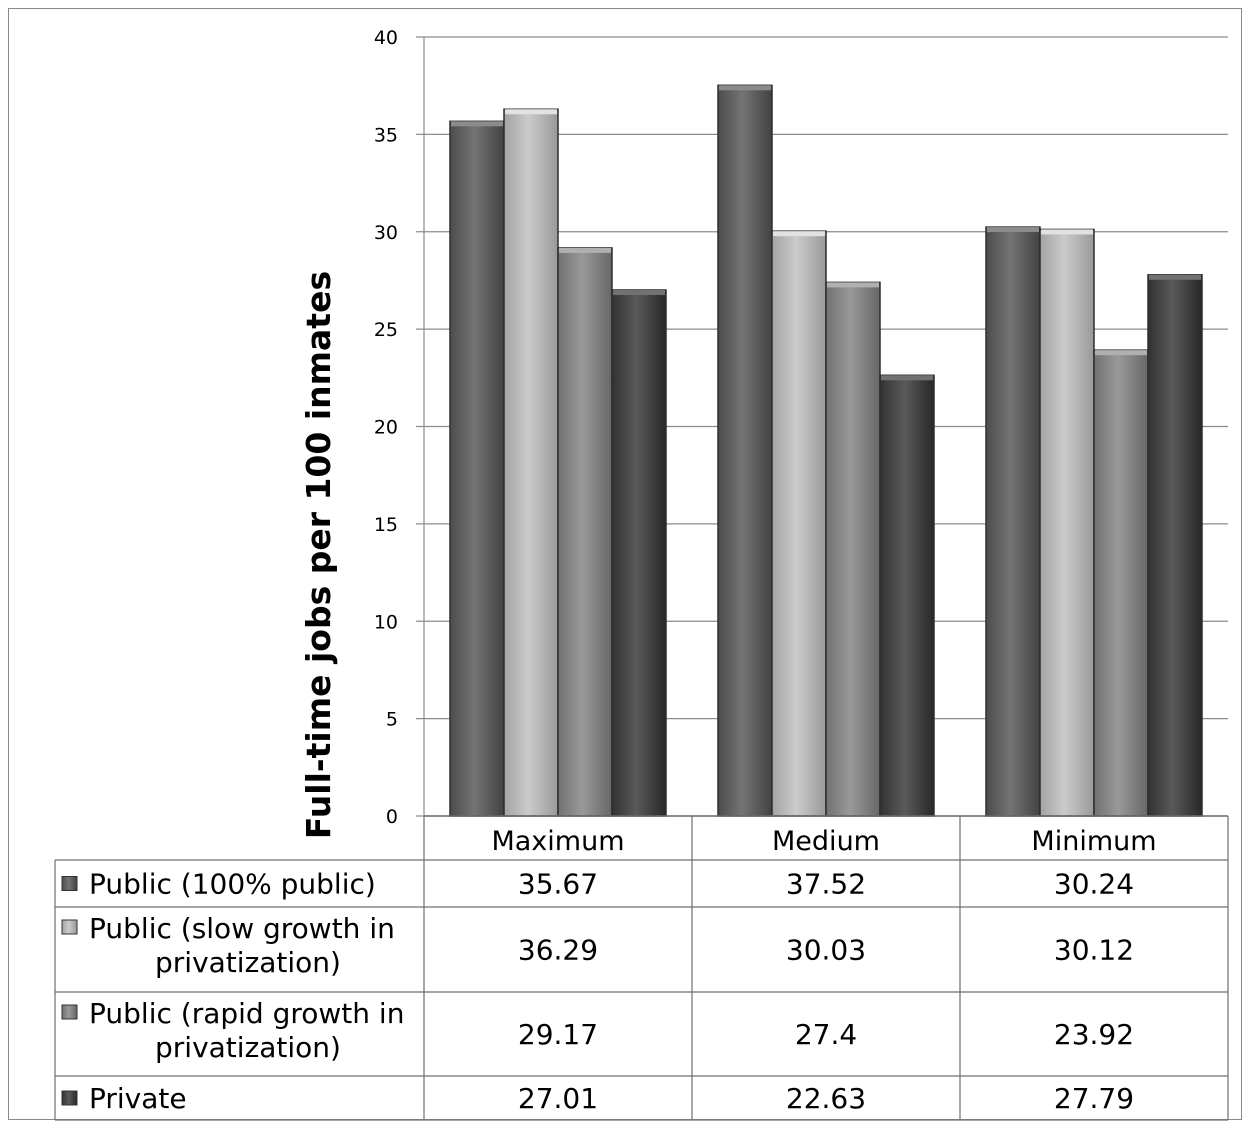 This screenshot has width=1254, height=1128. I want to click on data-table-value: 27.79, so click(1094, 1098).